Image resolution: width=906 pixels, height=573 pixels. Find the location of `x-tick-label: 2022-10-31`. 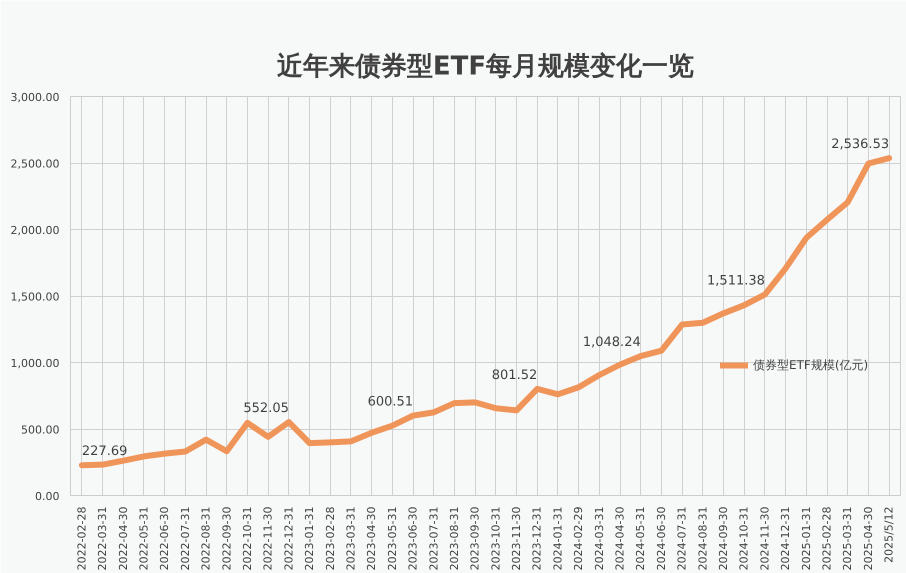

x-tick-label: 2022-10-31 is located at coordinates (247, 538).